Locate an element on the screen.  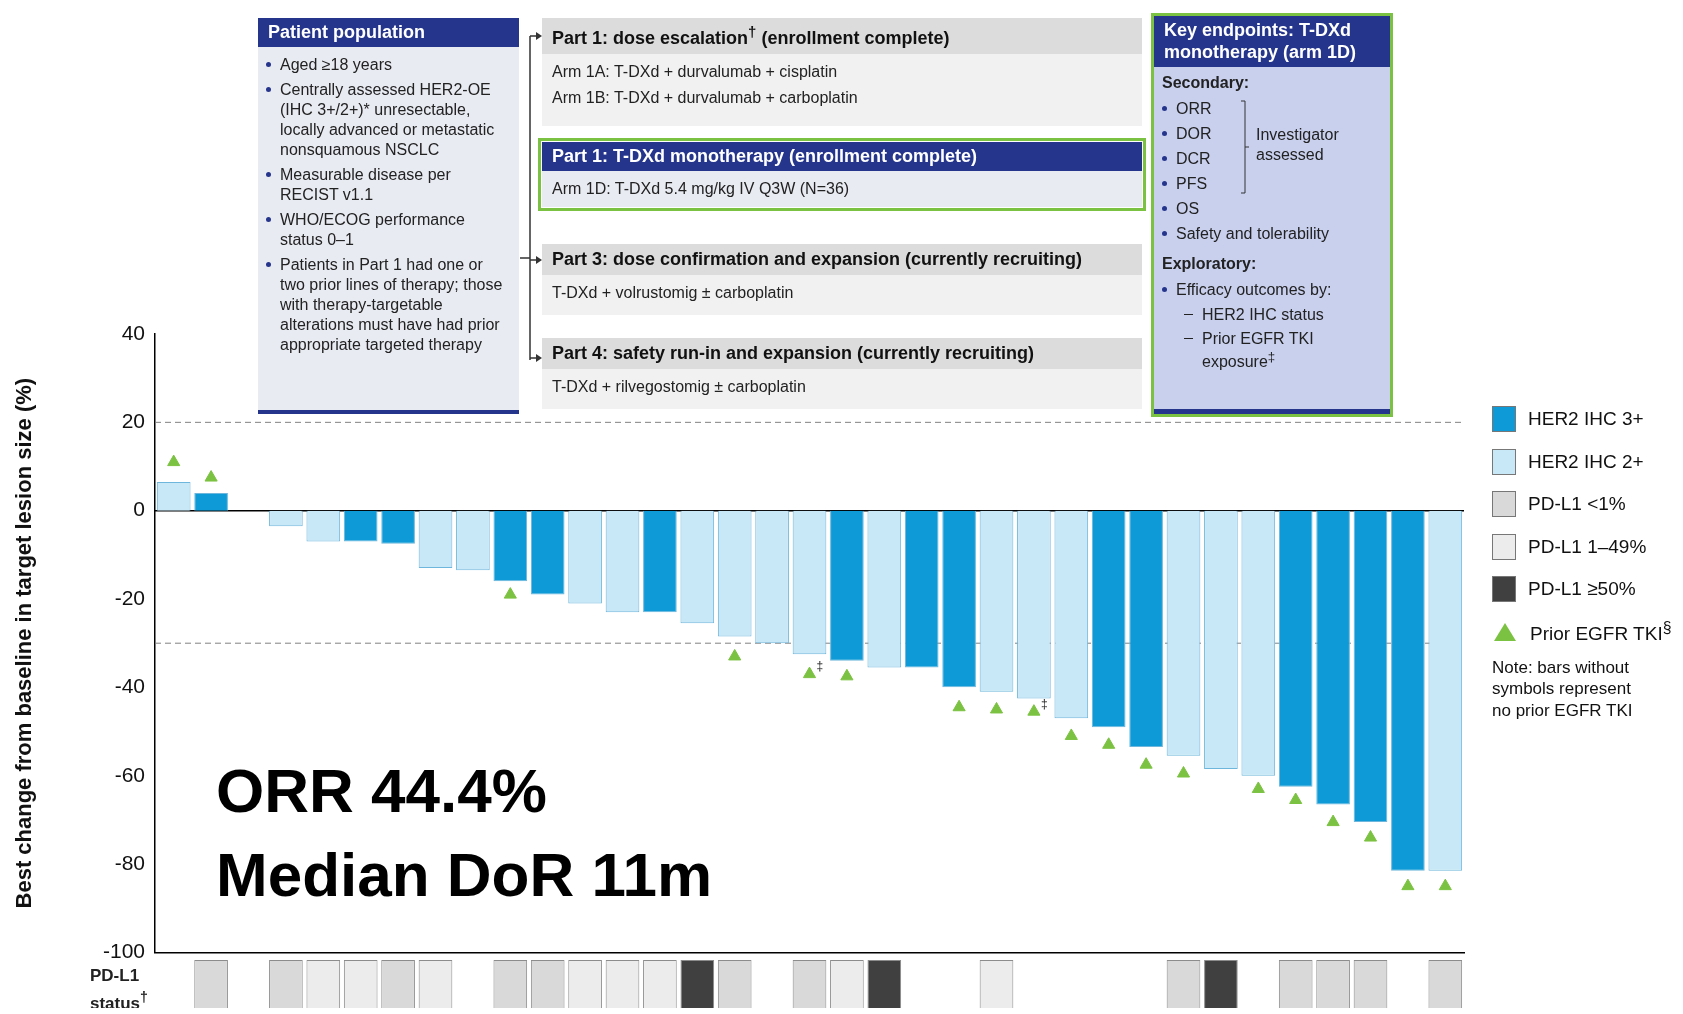
y-tick-label: -60 is located at coordinates (129, 774).